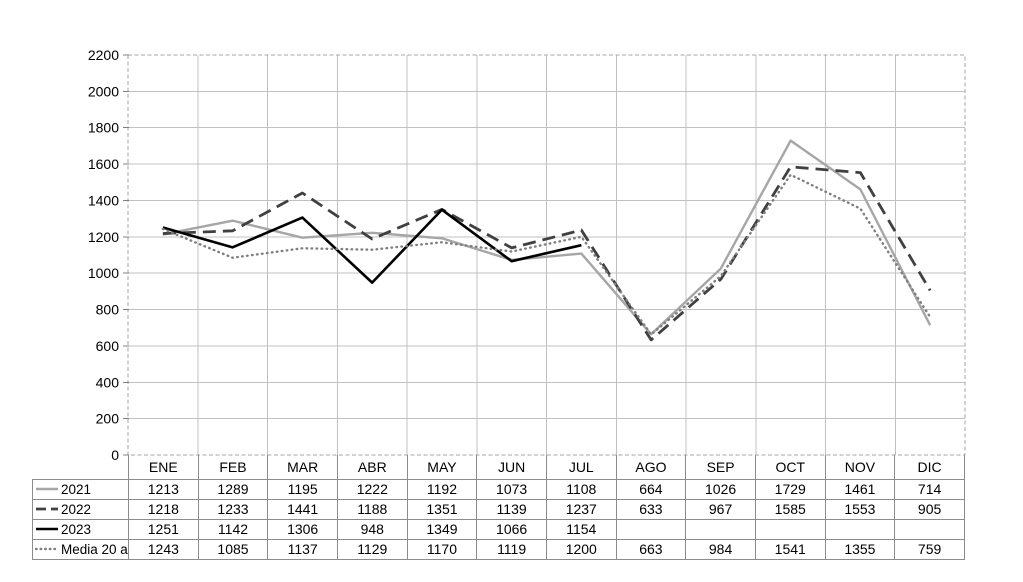  I want to click on table-cell: 1233, so click(233, 509).